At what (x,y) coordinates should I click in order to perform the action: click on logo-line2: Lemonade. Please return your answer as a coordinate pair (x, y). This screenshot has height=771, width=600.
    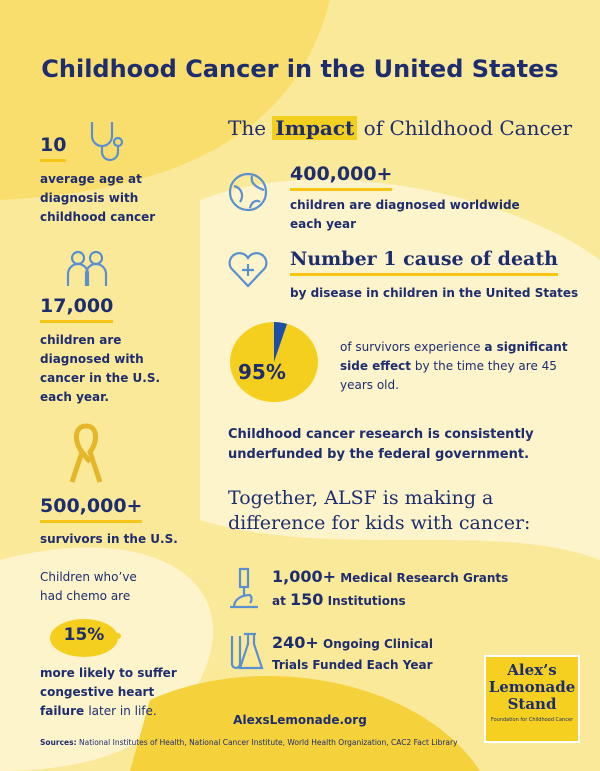
    Looking at the image, I should click on (532, 687).